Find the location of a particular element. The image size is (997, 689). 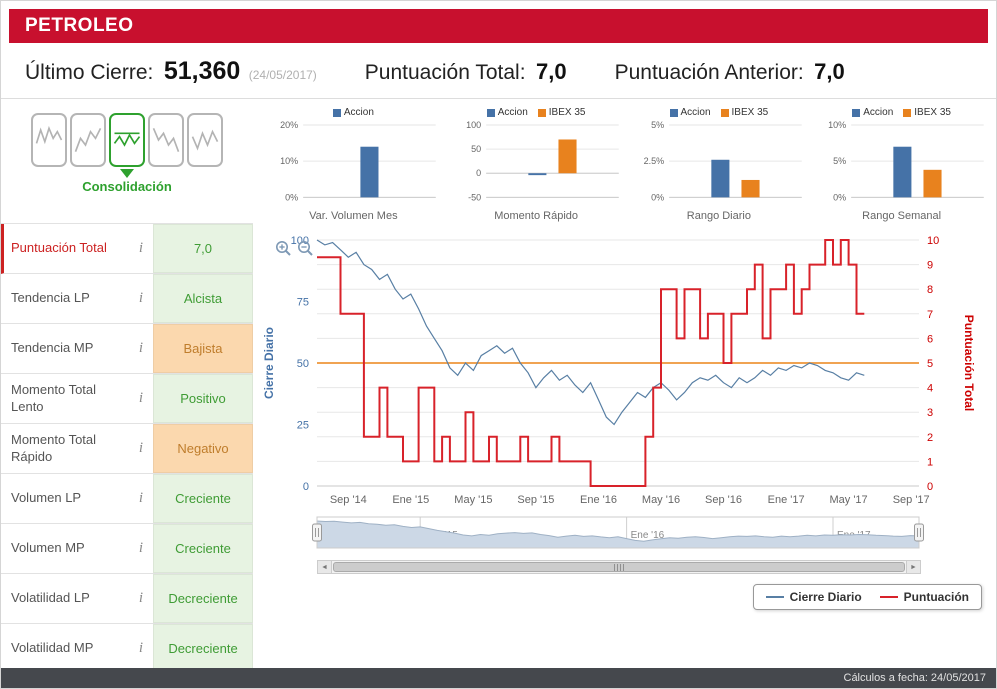

chart-legend: Cierre Diario Puntuación is located at coordinates (620, 597).